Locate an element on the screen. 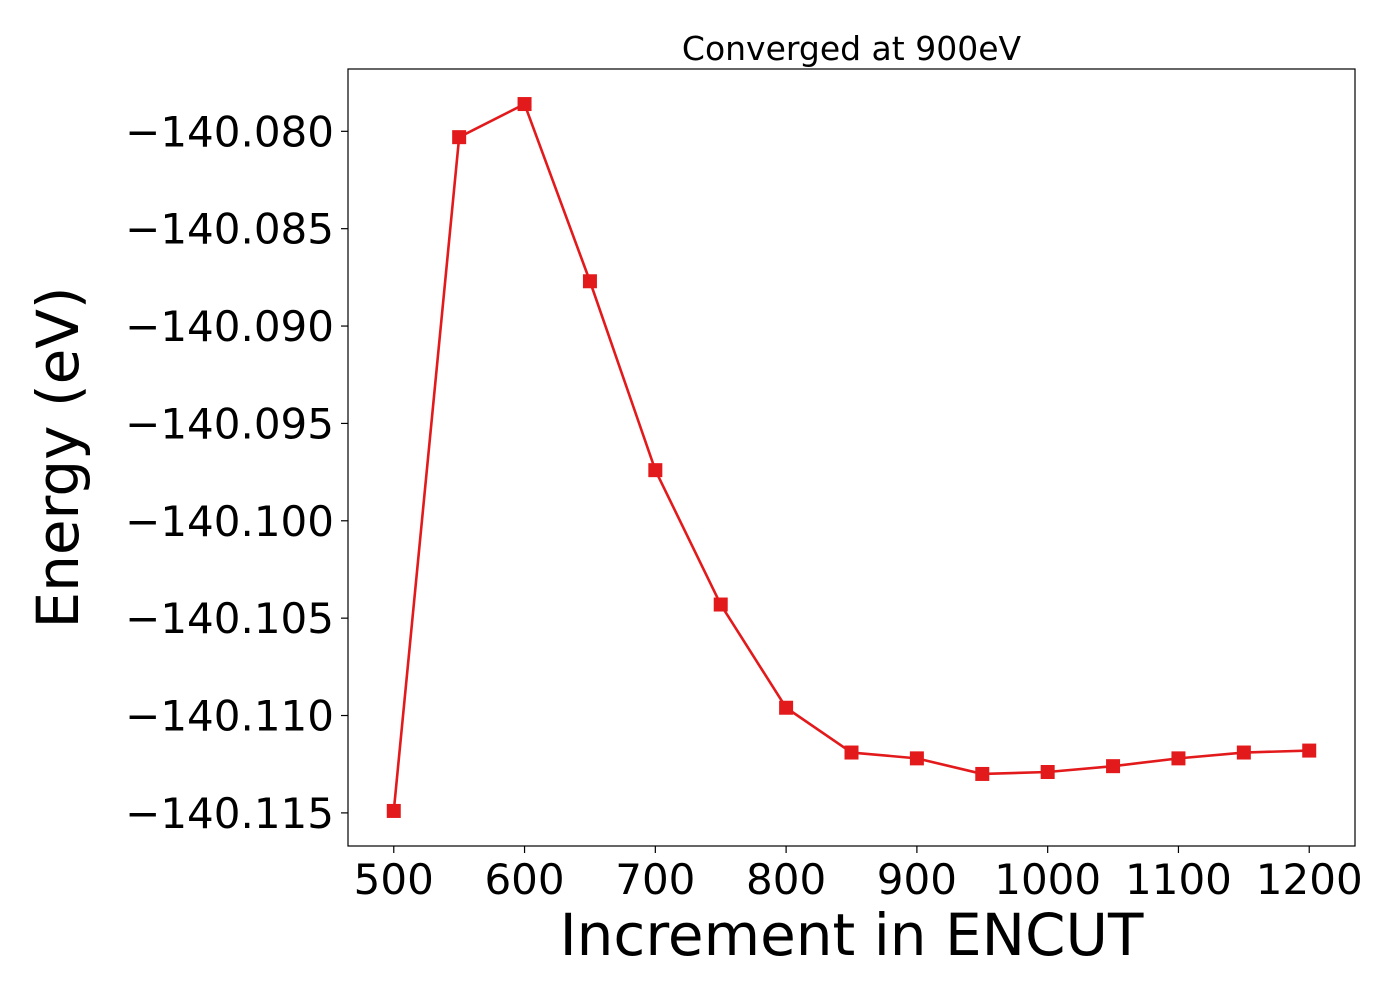 The image size is (1400, 1000). x-tick-label: 700 is located at coordinates (655, 879).